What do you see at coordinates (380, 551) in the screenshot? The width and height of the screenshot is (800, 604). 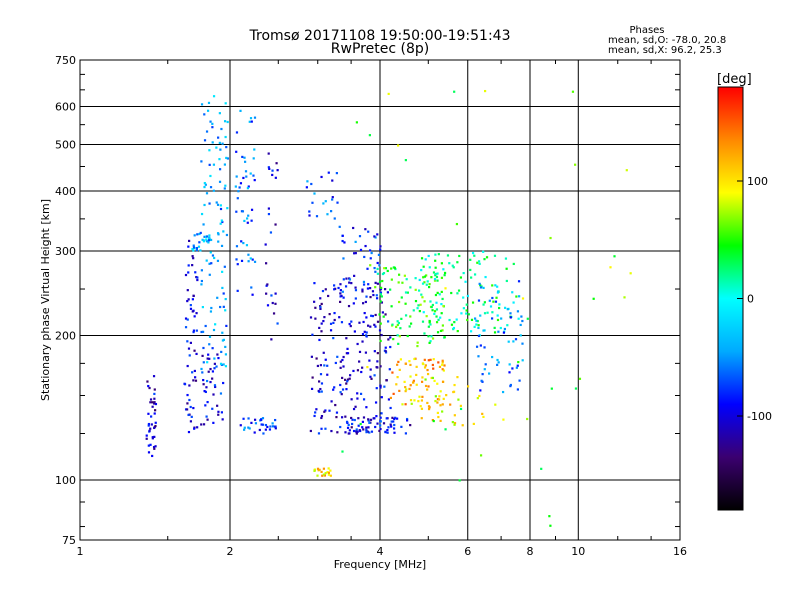 I see `x-tick-label: 4` at bounding box center [380, 551].